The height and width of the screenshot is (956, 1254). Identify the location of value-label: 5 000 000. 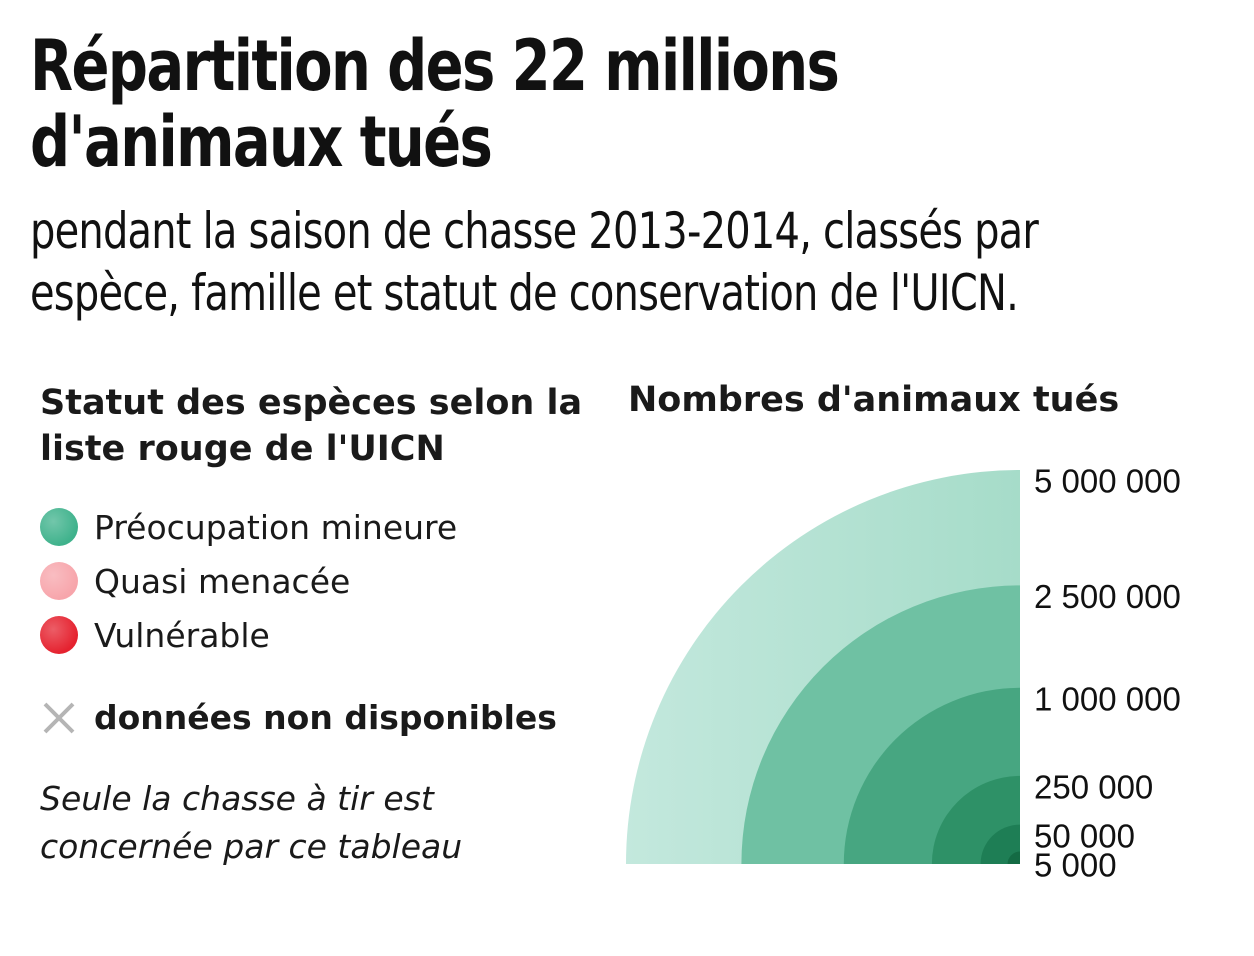
(1107, 481).